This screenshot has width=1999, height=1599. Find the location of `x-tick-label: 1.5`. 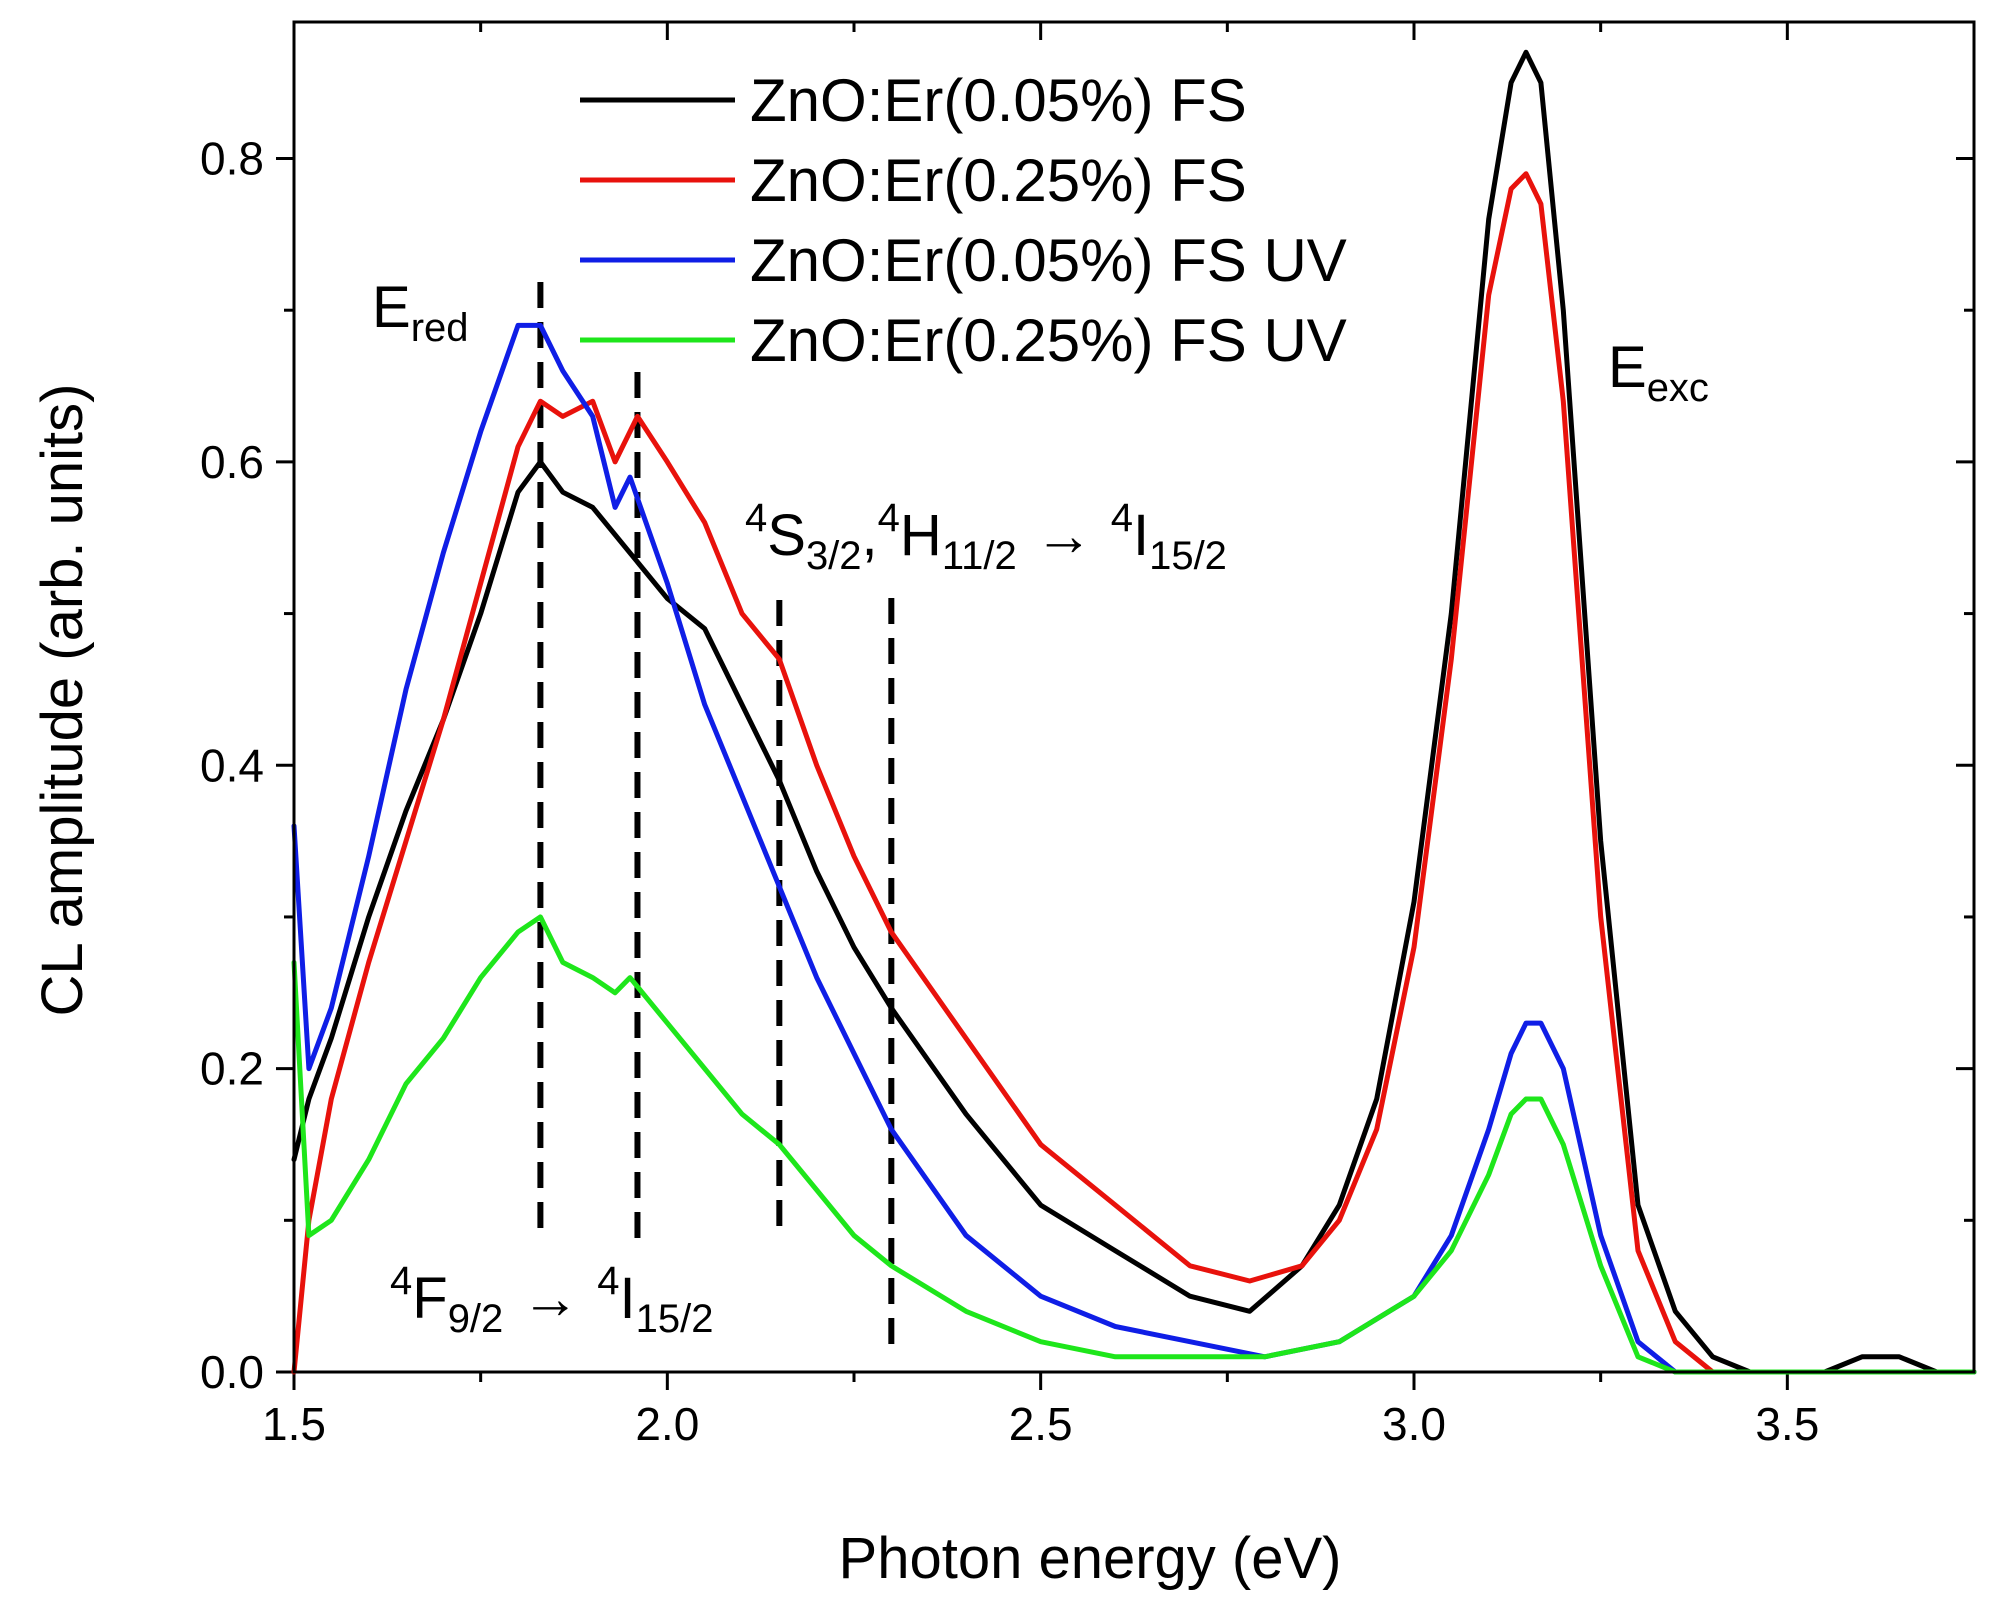

x-tick-label: 1.5 is located at coordinates (294, 1424).